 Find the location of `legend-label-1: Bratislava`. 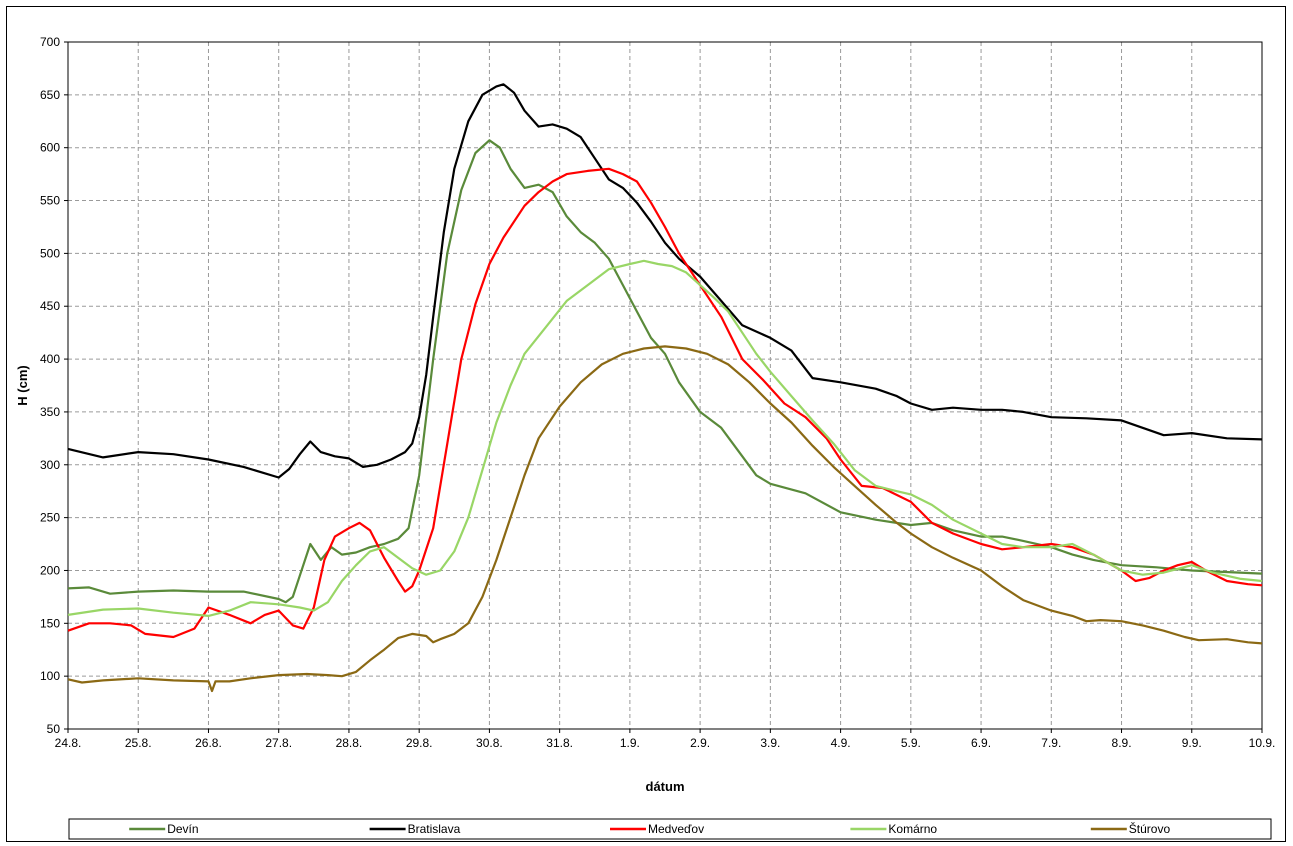

legend-label-1: Bratislava is located at coordinates (434, 829).